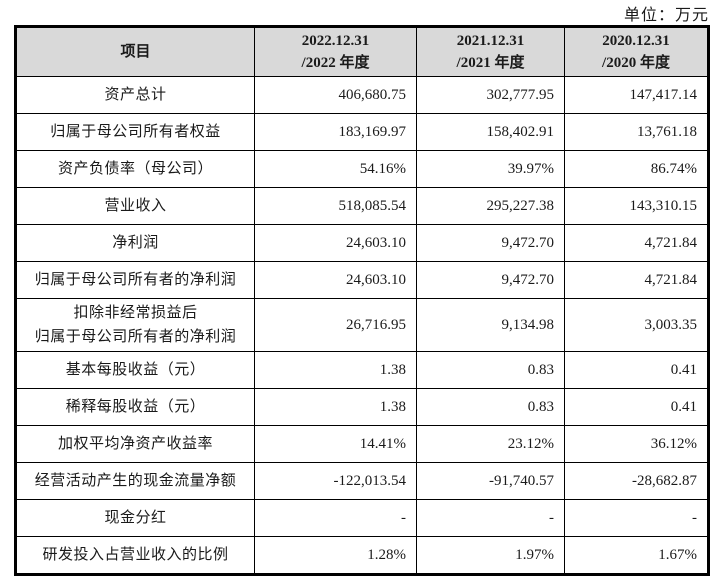 The height and width of the screenshot is (576, 721). I want to click on row-value-2021: -91,740.57, so click(490, 481).